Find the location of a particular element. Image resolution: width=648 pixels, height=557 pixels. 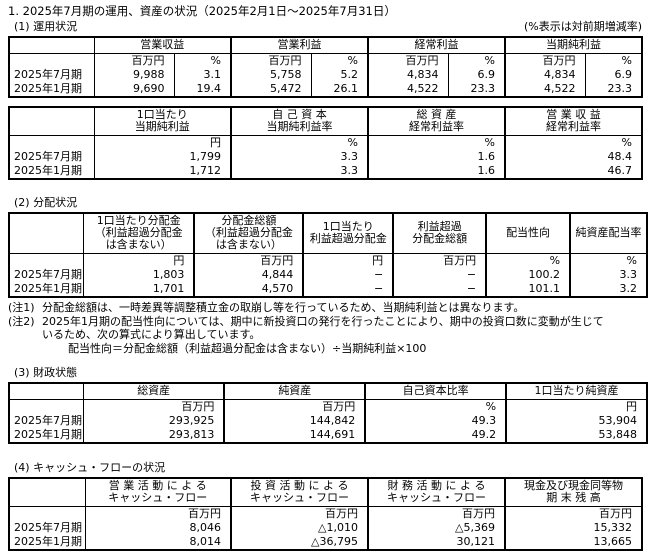

value-cell: 19.4 is located at coordinates (202, 89).